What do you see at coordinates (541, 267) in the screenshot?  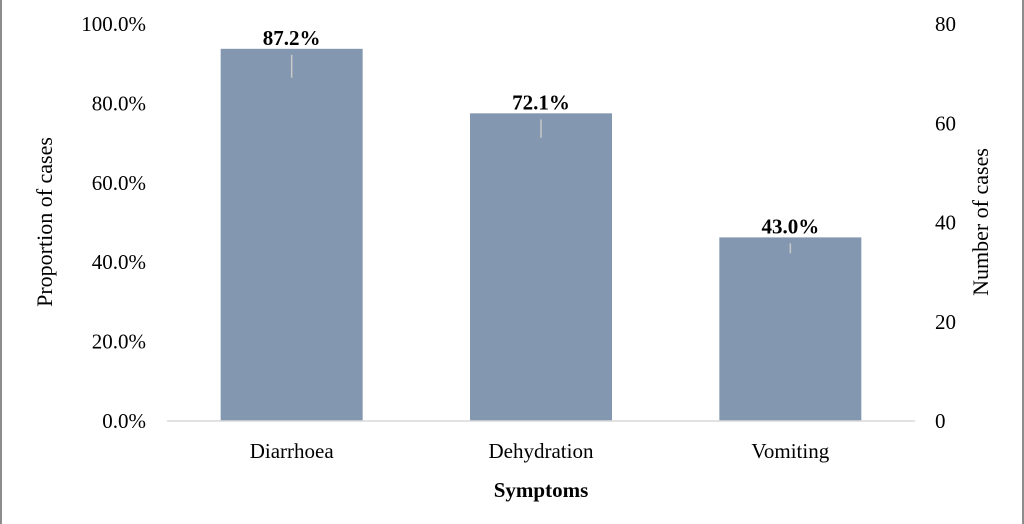 I see `bar-dehydration` at bounding box center [541, 267].